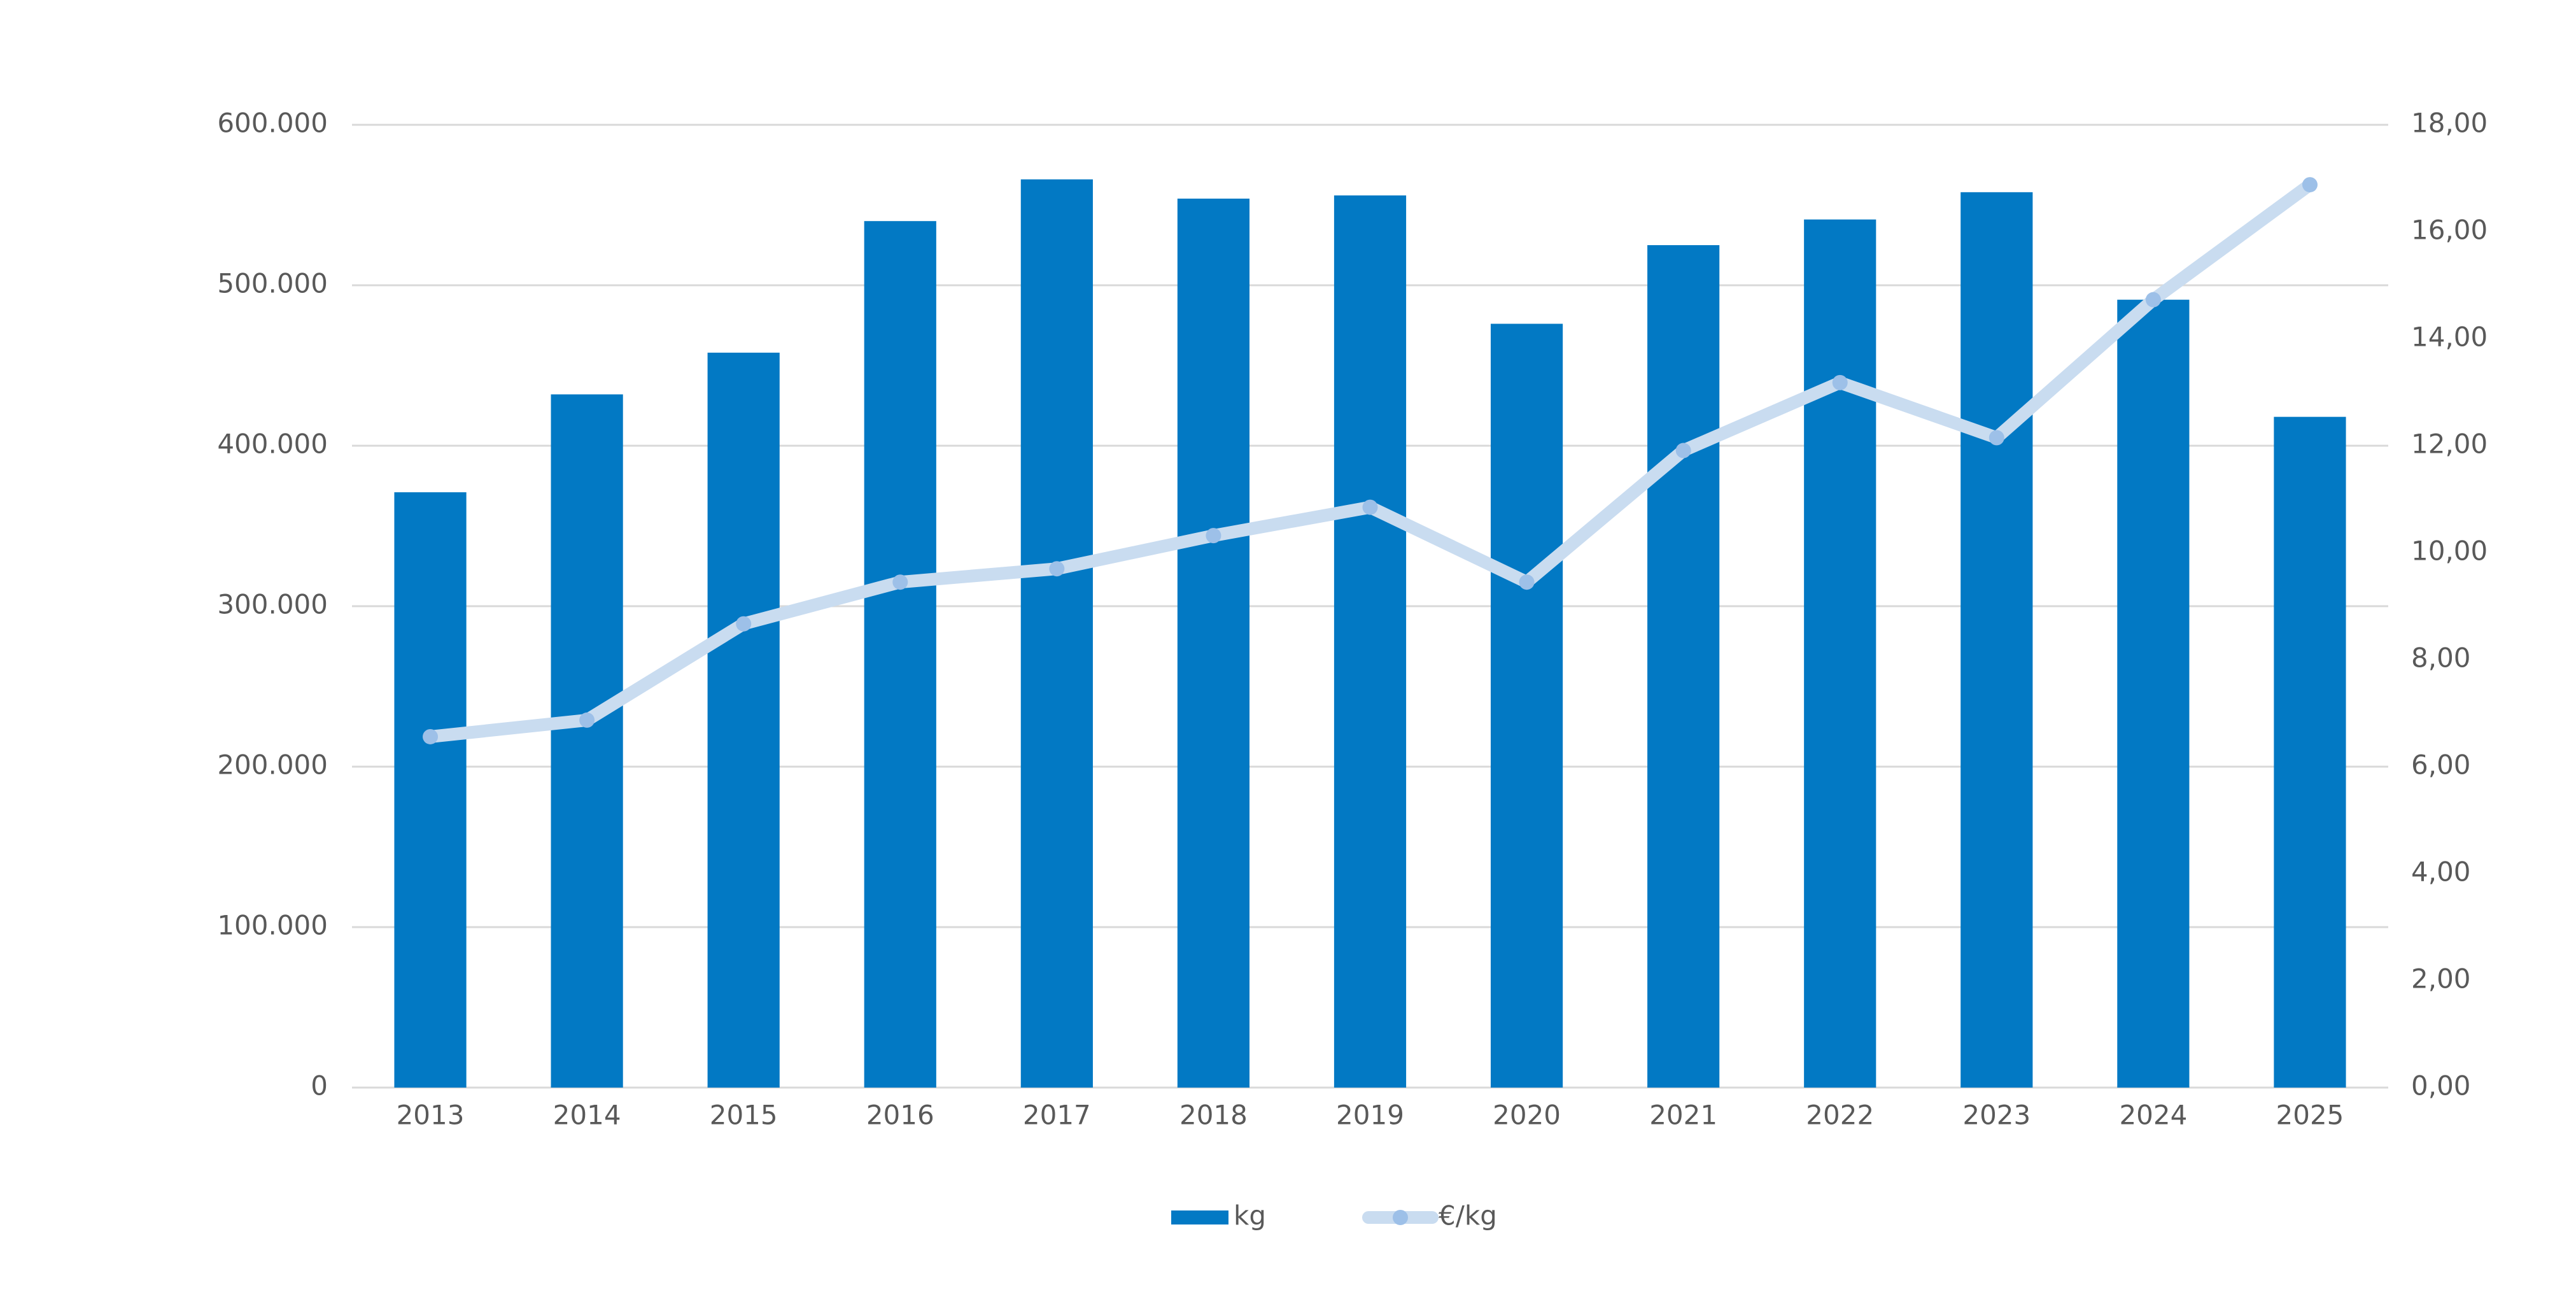 The width and height of the screenshot is (2576, 1313). Describe the element at coordinates (1683, 1115) in the screenshot. I see `x-tick-label: 2021` at that location.